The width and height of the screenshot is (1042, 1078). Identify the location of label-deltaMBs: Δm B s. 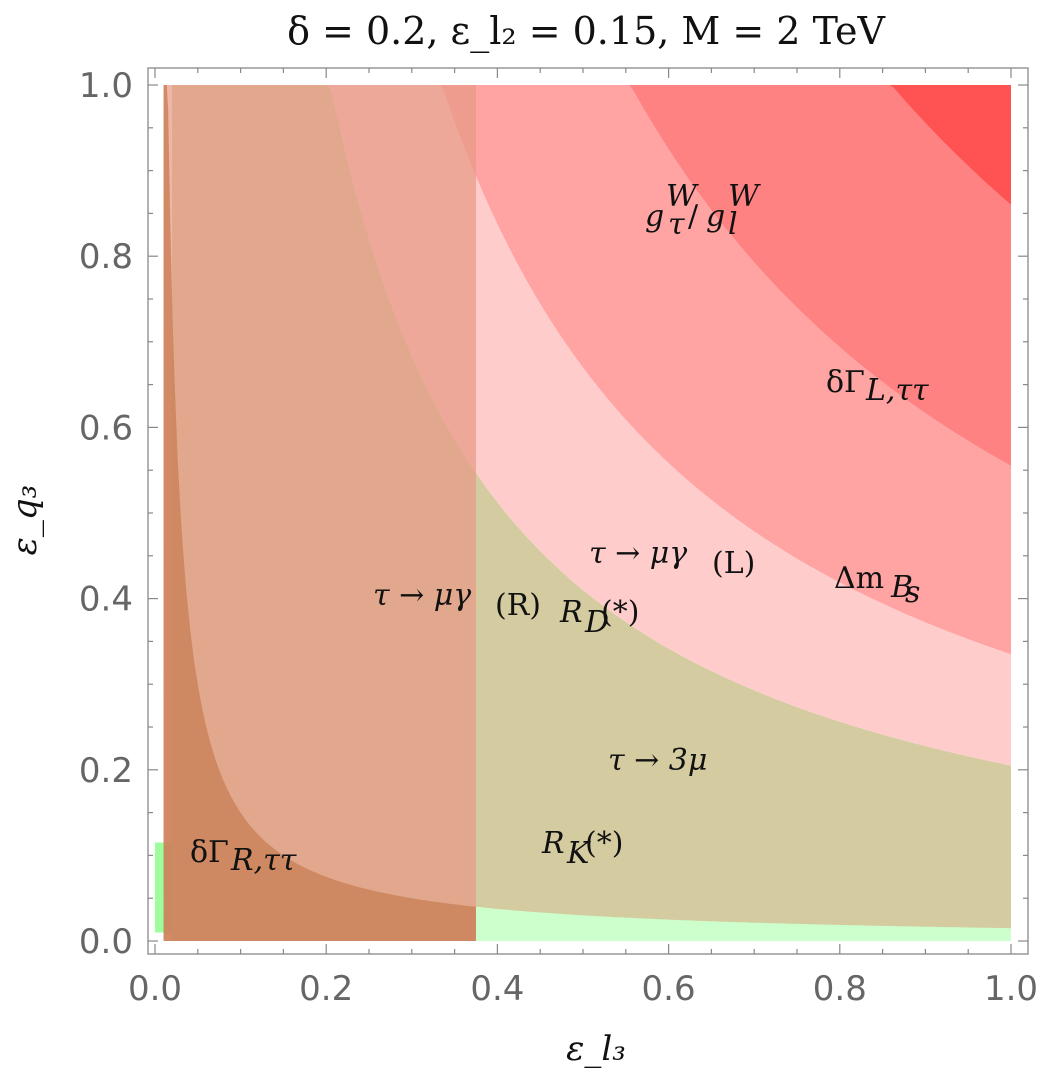
(877, 585).